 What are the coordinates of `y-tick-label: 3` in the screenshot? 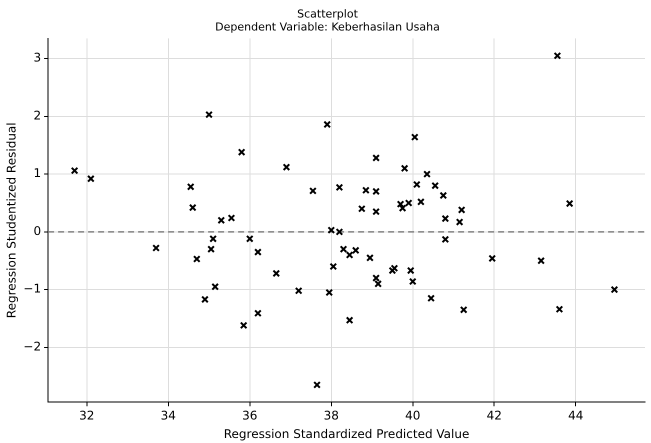 It's located at (37, 57).